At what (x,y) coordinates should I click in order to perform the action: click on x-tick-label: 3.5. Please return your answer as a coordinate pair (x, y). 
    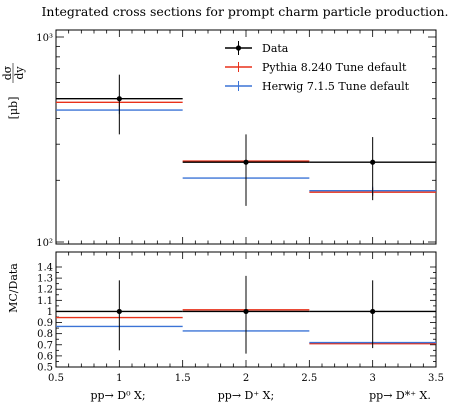
    Looking at the image, I should click on (436, 378).